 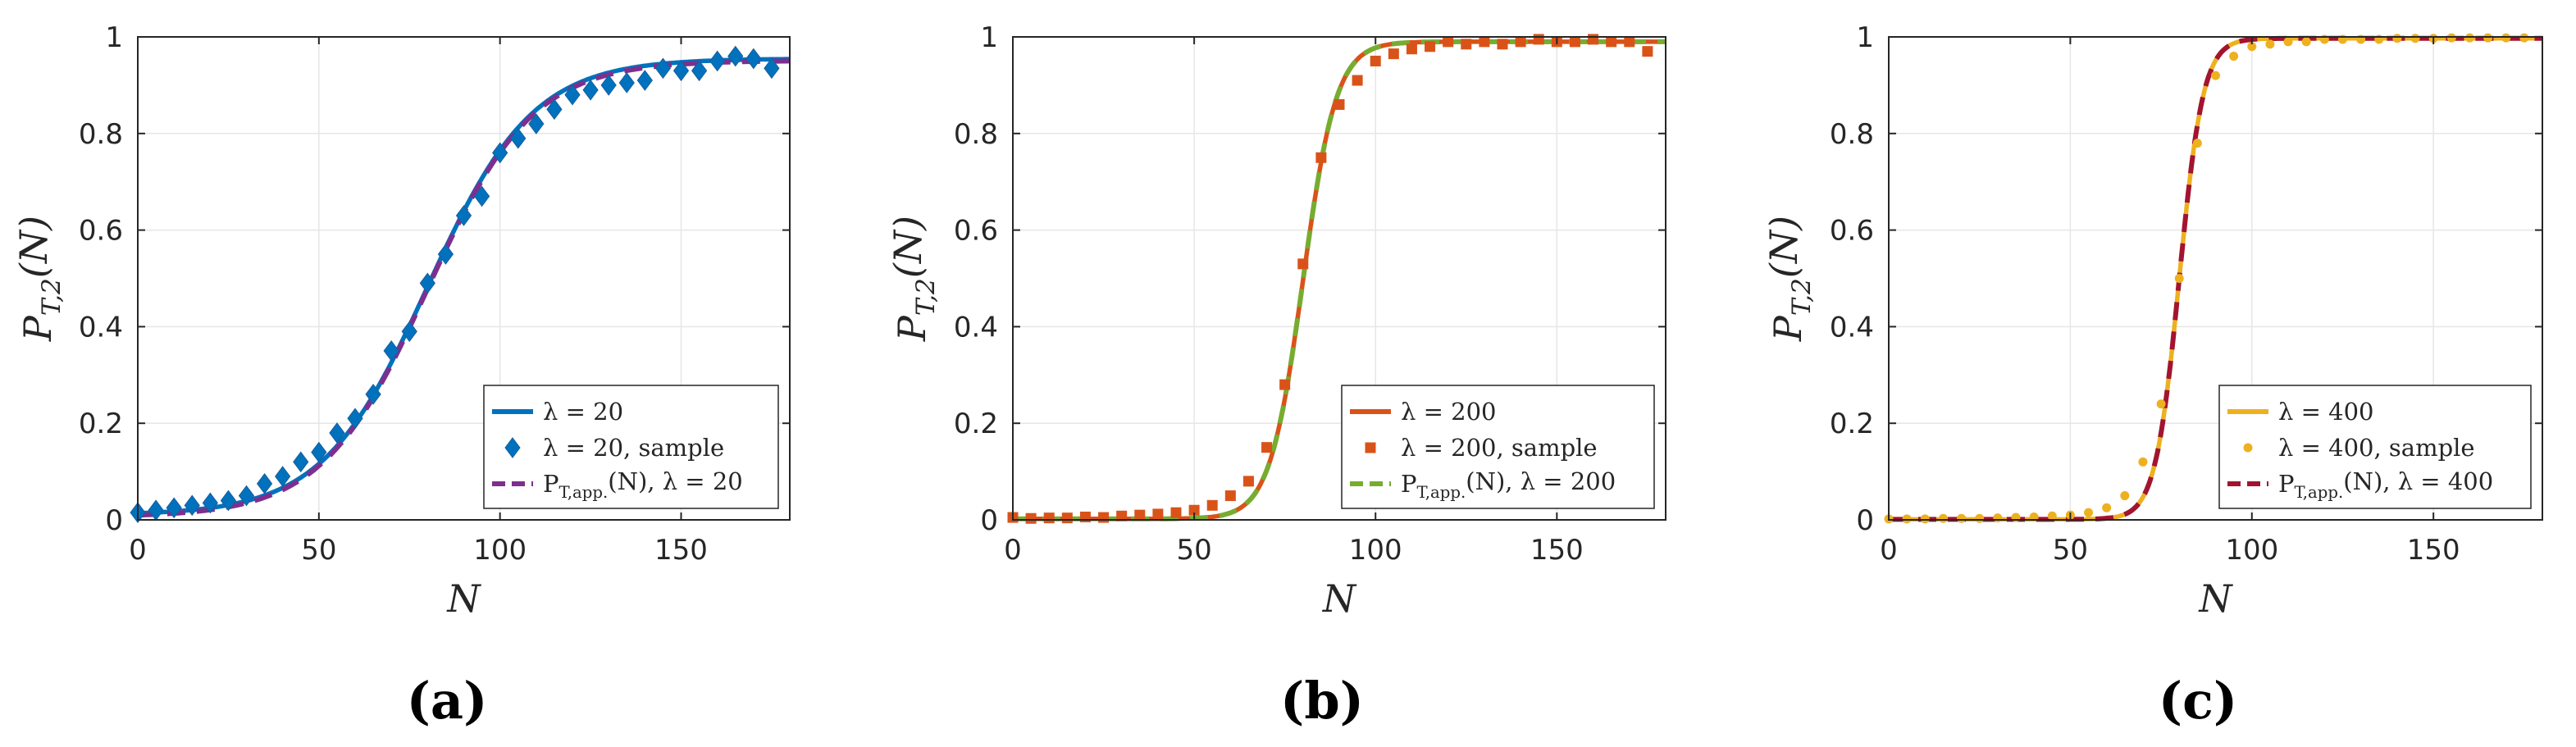 What do you see at coordinates (447, 701) in the screenshot?
I see `panel-label: (a)` at bounding box center [447, 701].